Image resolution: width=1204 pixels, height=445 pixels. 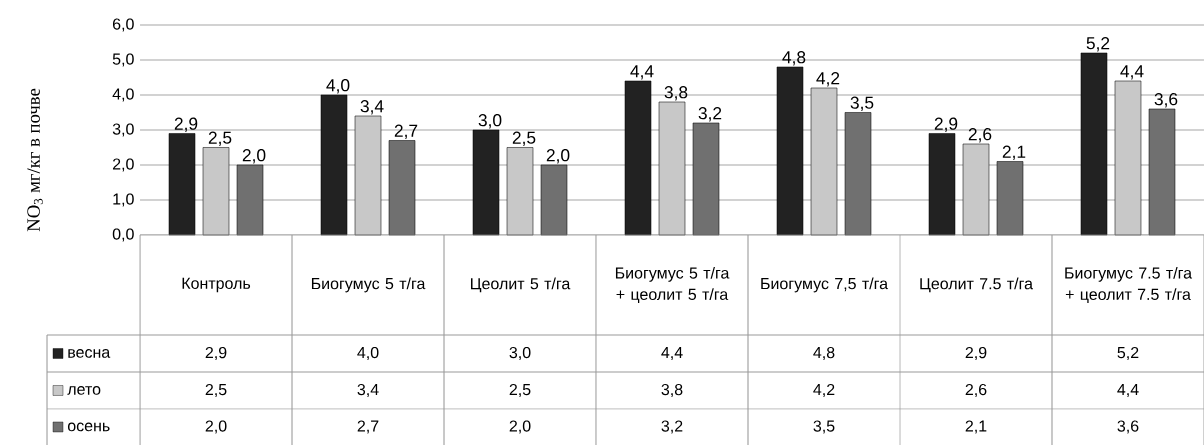 What do you see at coordinates (672, 427) in the screenshot?
I see `data-label: 3,2` at bounding box center [672, 427].